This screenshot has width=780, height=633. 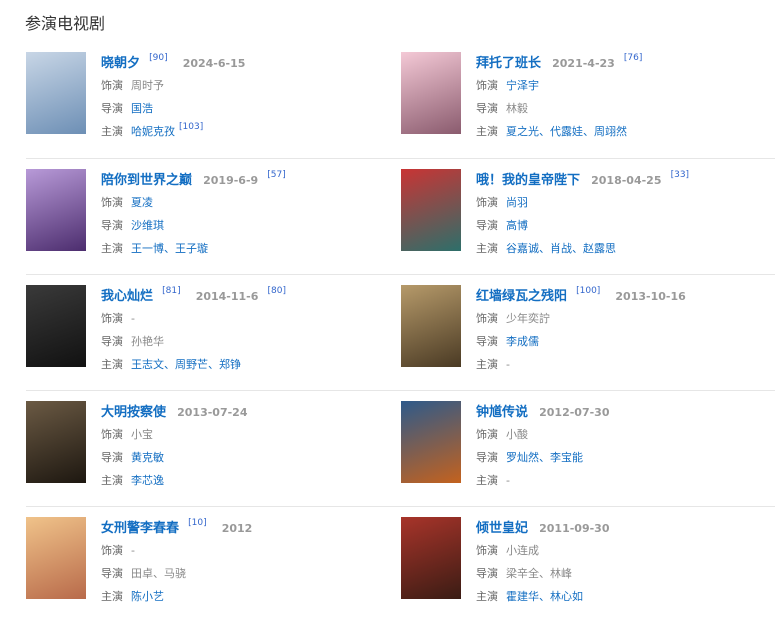 What do you see at coordinates (586, 575) in the screenshot?
I see `drama-item: 倾世皇妃 2011-09-30 饰演 小连成 导演 梁辛全、林峰 主演 霍建华、林心如` at bounding box center [586, 575].